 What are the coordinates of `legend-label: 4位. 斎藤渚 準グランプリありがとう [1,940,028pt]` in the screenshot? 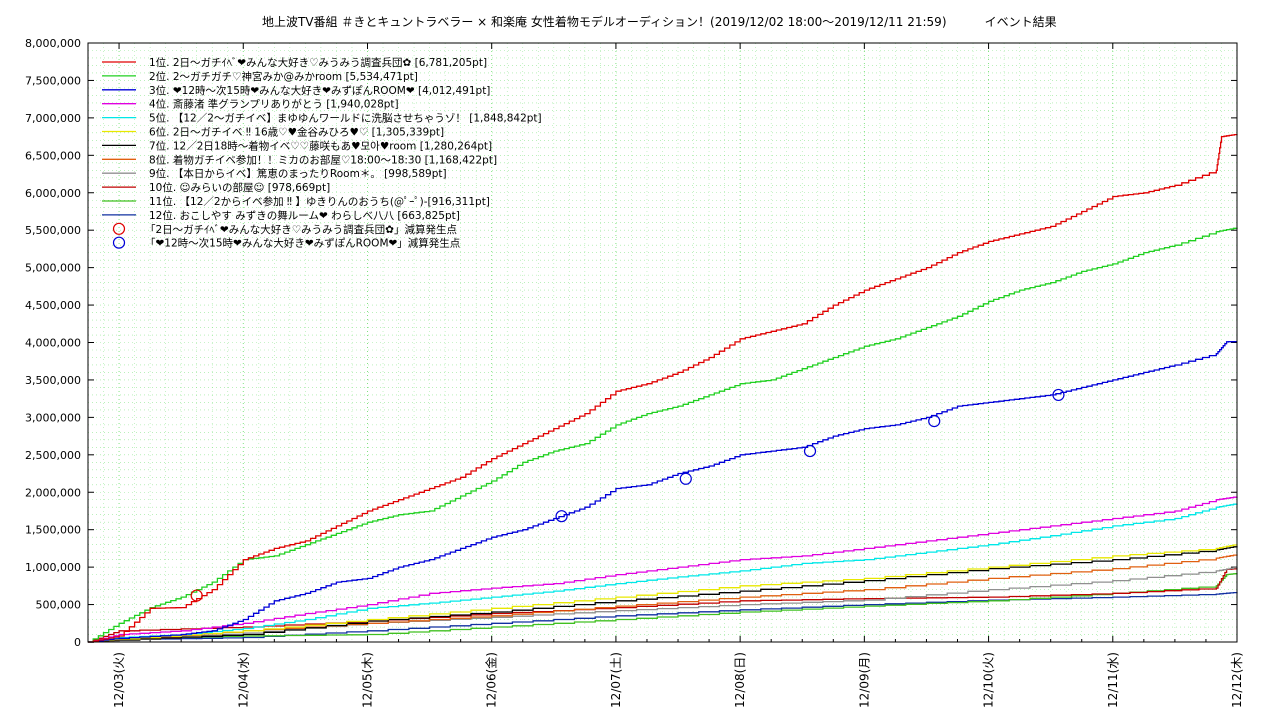 It's located at (274, 104).